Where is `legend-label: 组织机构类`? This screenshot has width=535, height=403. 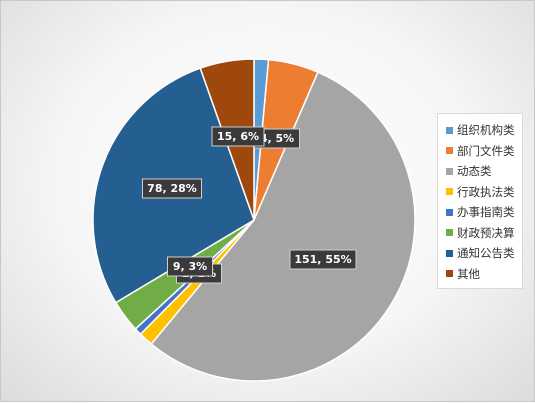 legend-label: 组织机构类 is located at coordinates (486, 130).